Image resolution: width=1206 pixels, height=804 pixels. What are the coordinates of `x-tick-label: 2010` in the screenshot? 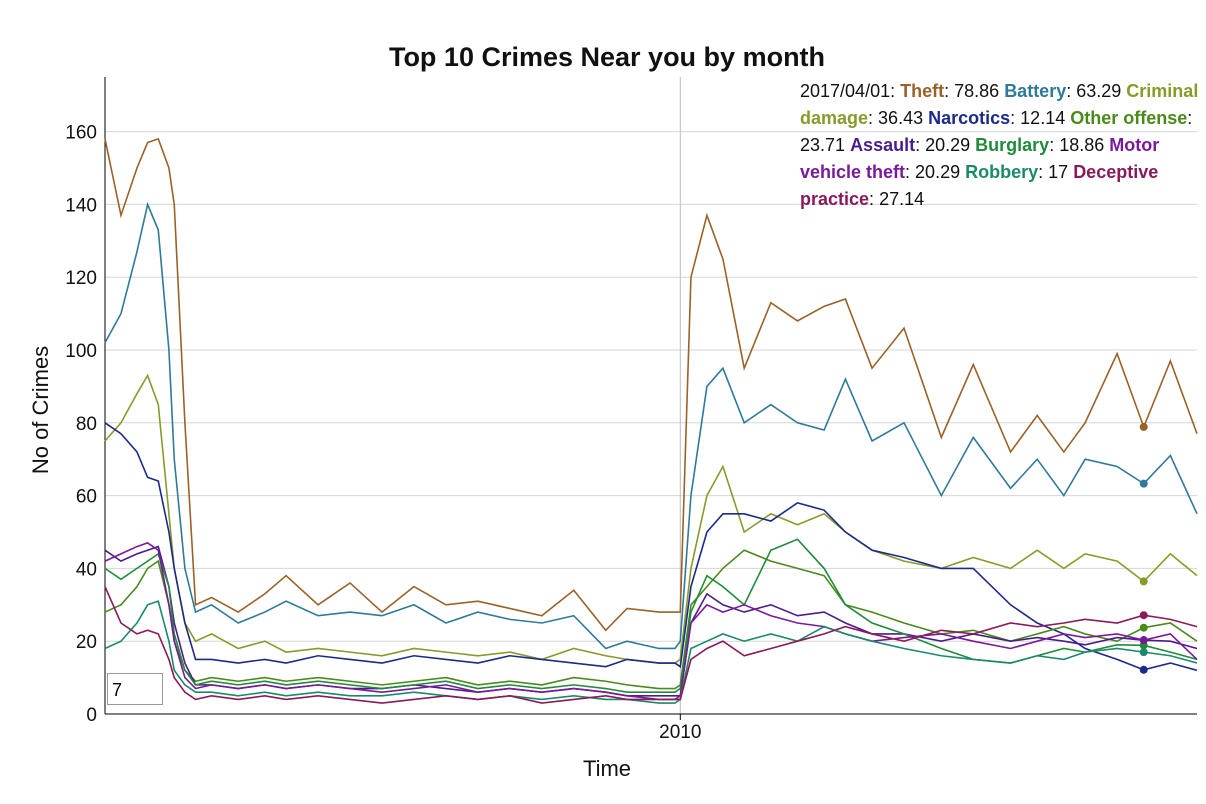 It's located at (680, 732).